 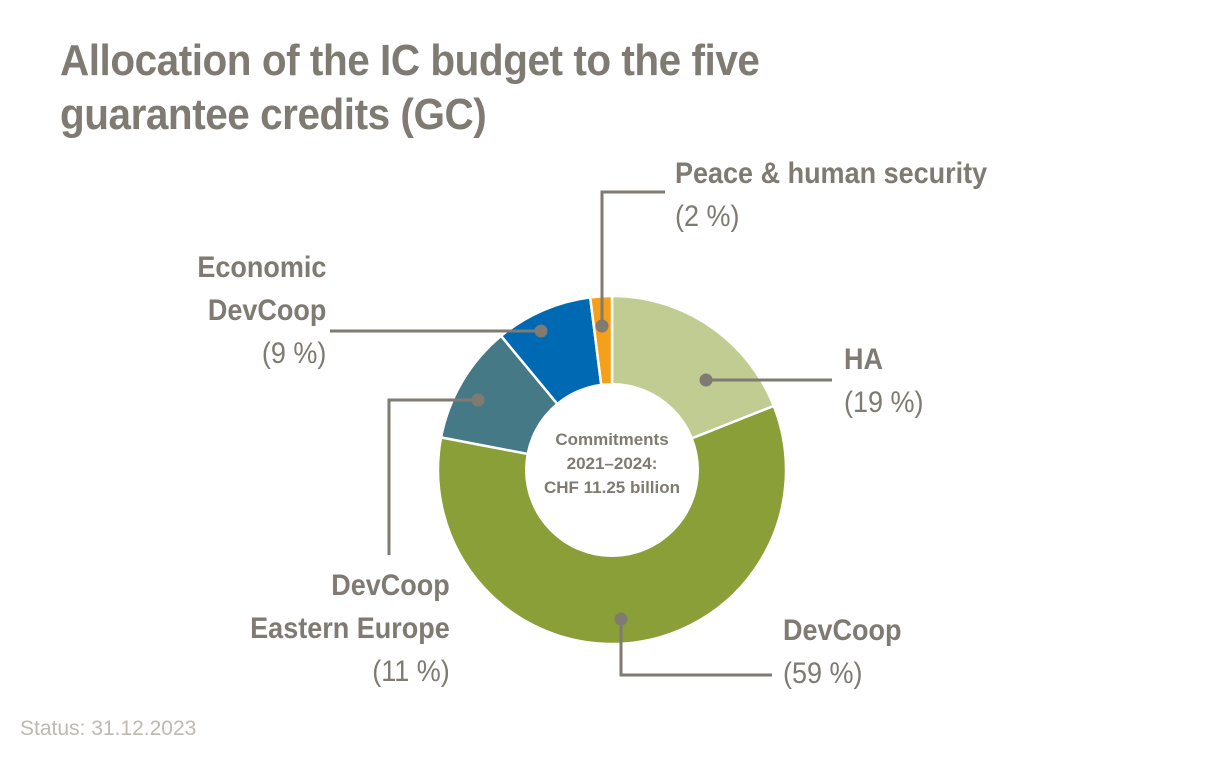 I want to click on label-economic-name-2: DevCoop, so click(x=266, y=310).